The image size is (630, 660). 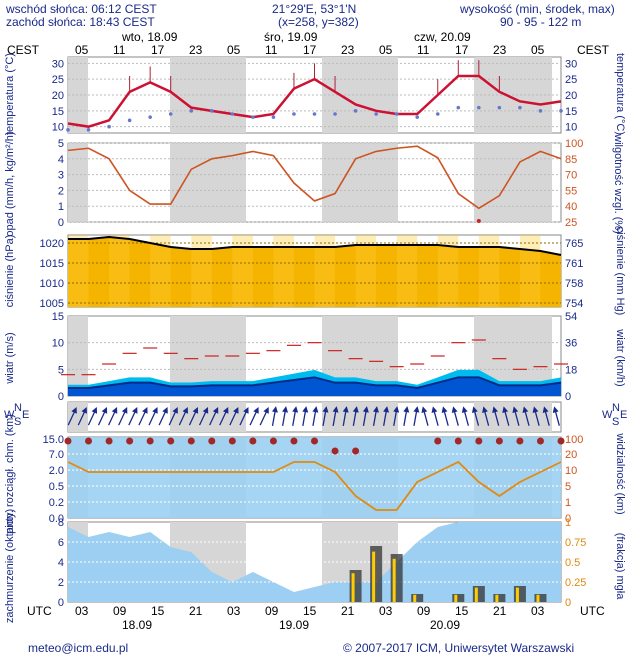 What do you see at coordinates (500, 50) in the screenshot?
I see `top-hour-label: 23` at bounding box center [500, 50].